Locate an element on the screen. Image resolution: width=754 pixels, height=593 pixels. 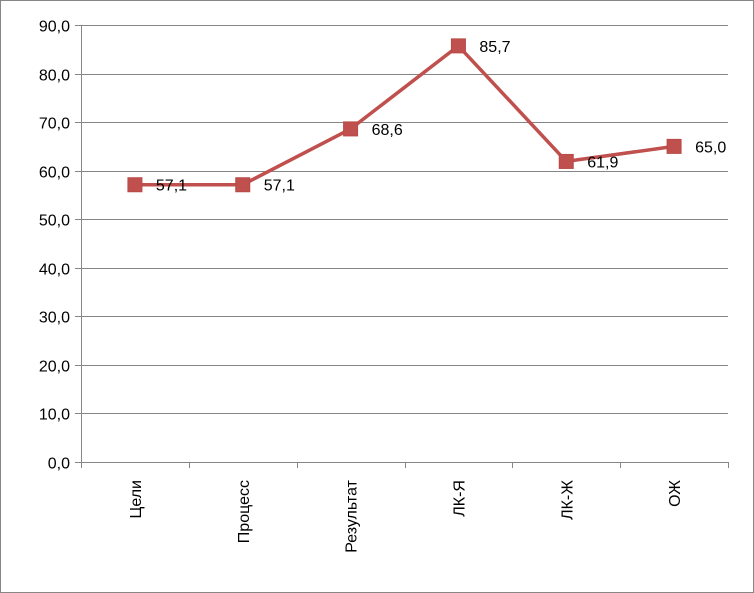
y-tick-label: 50,0 is located at coordinates (54, 221).